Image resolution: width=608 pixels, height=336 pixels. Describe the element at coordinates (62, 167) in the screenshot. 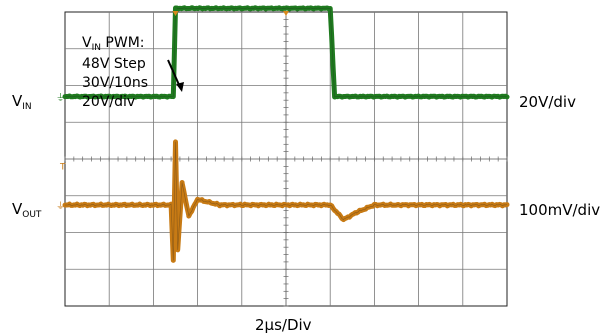

I see `trigger-level-marker: T` at that location.